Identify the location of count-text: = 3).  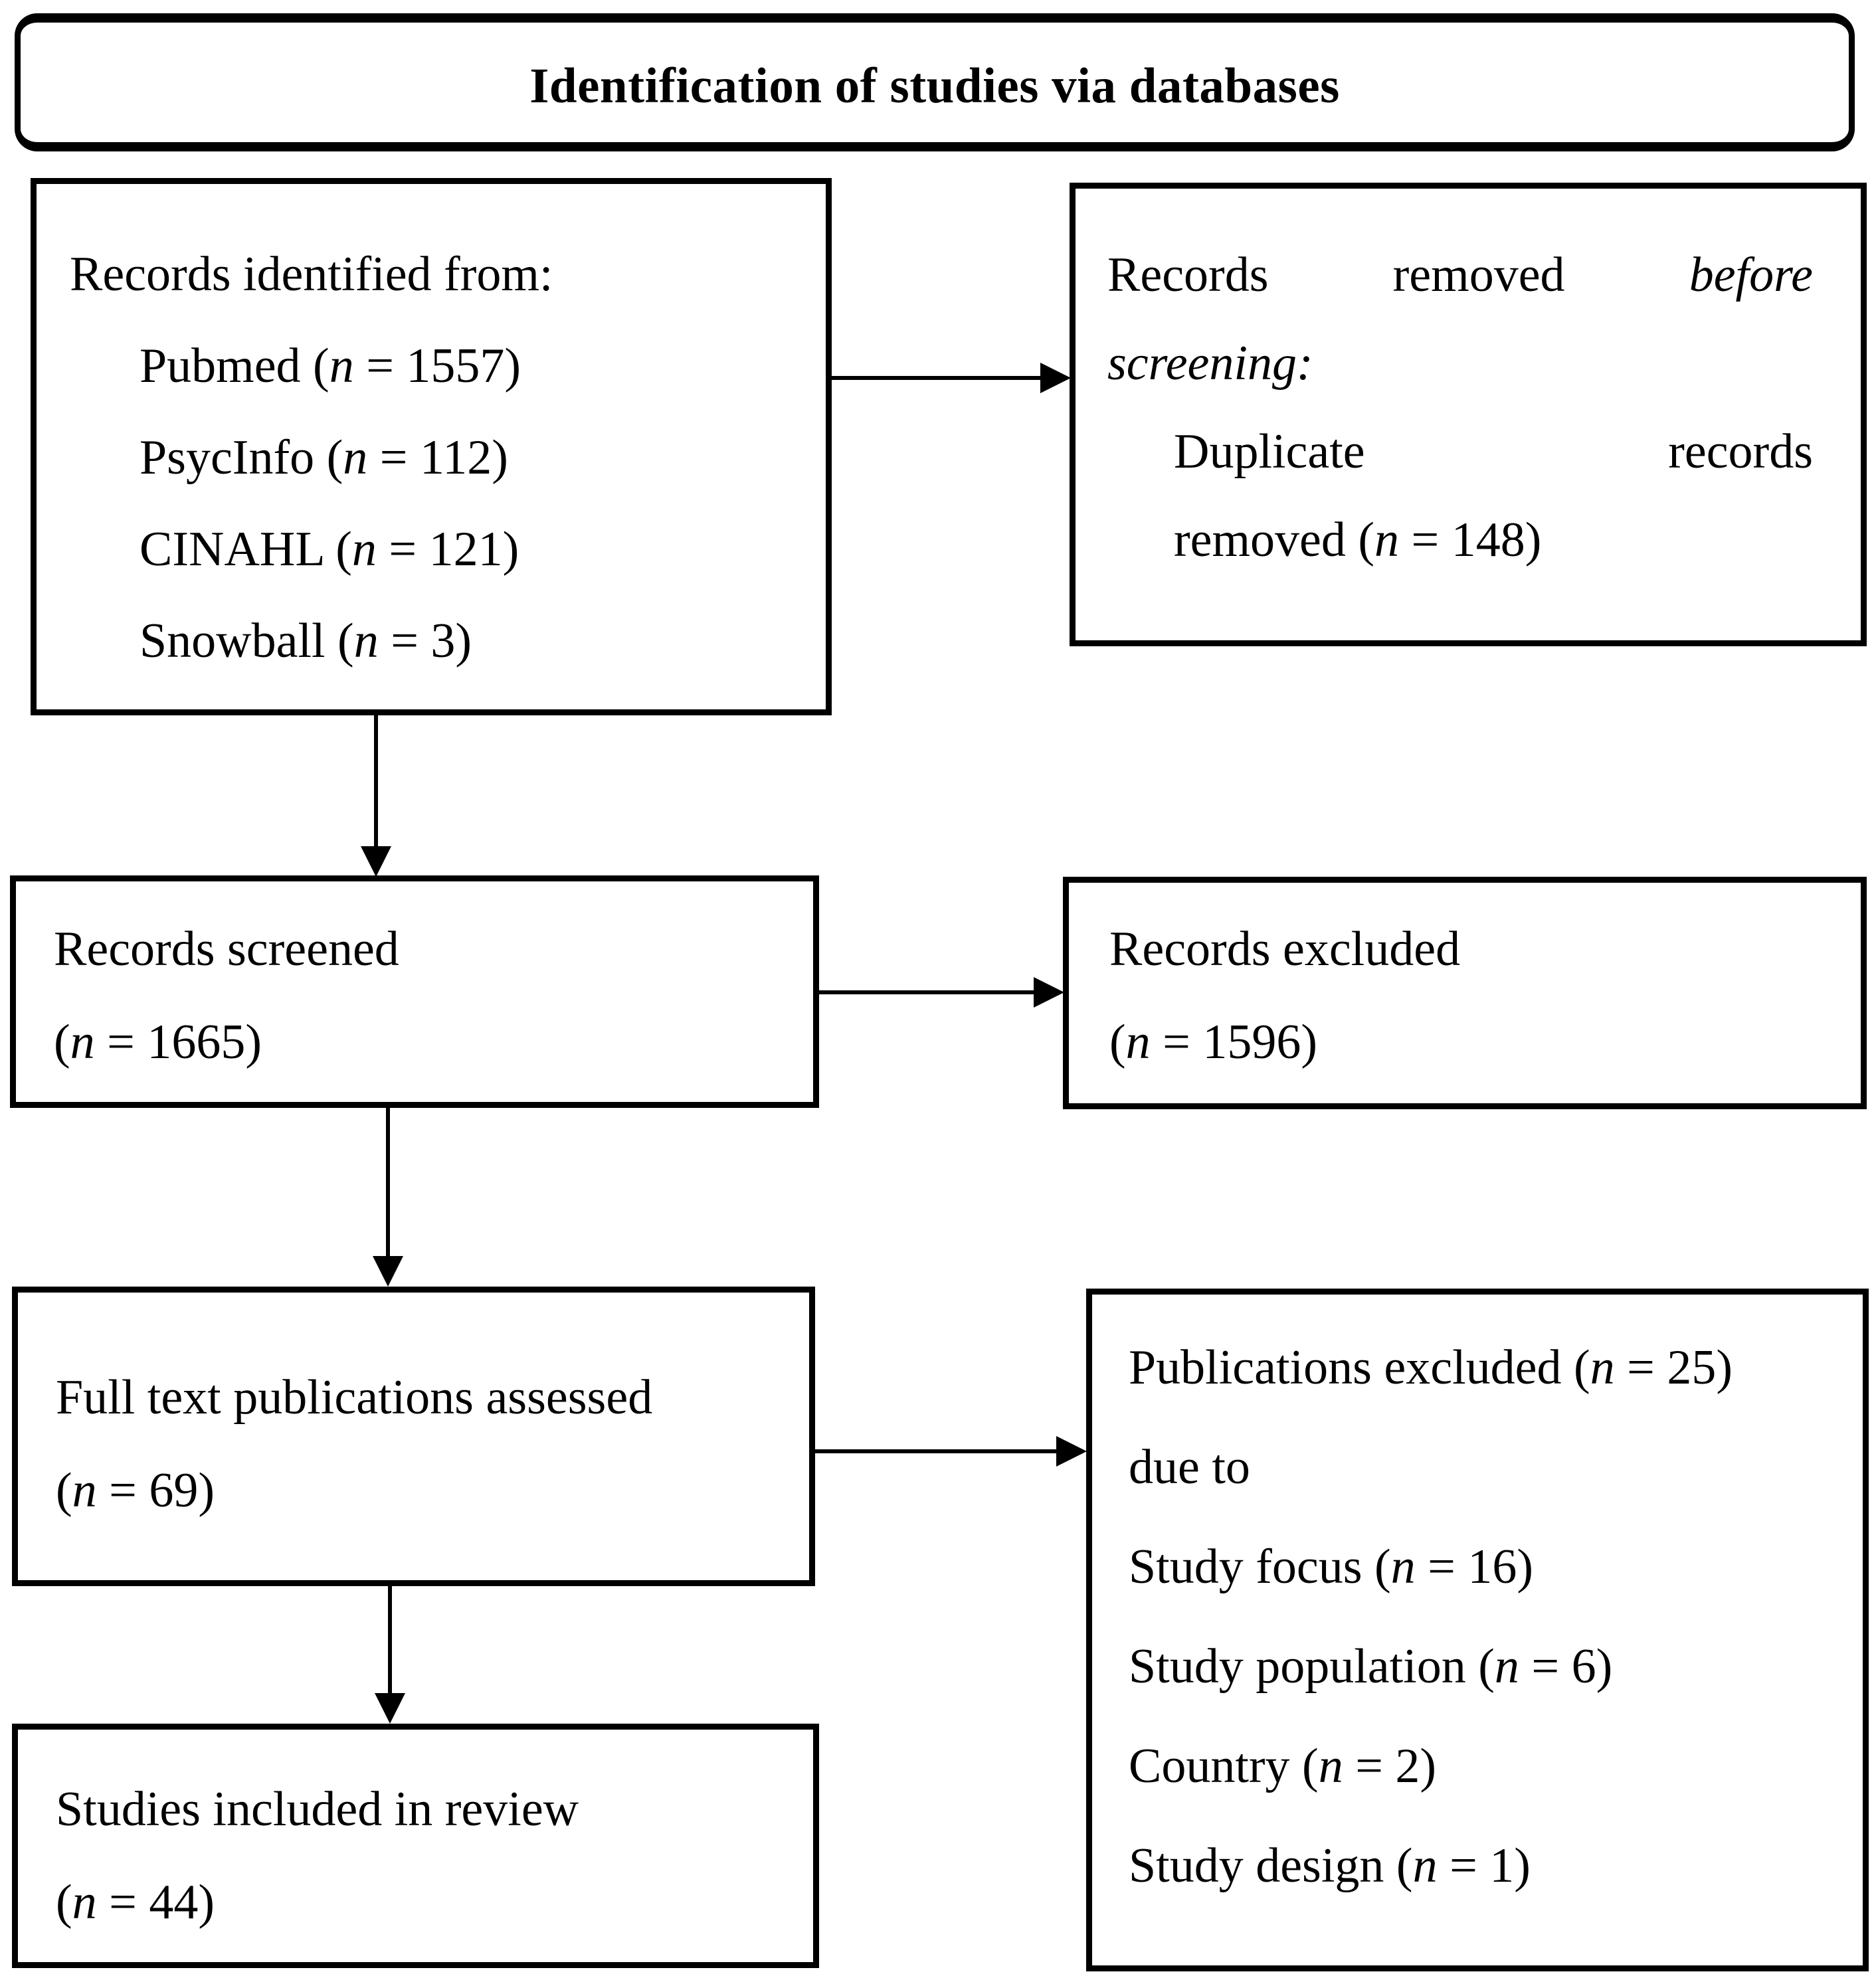
(425, 641).